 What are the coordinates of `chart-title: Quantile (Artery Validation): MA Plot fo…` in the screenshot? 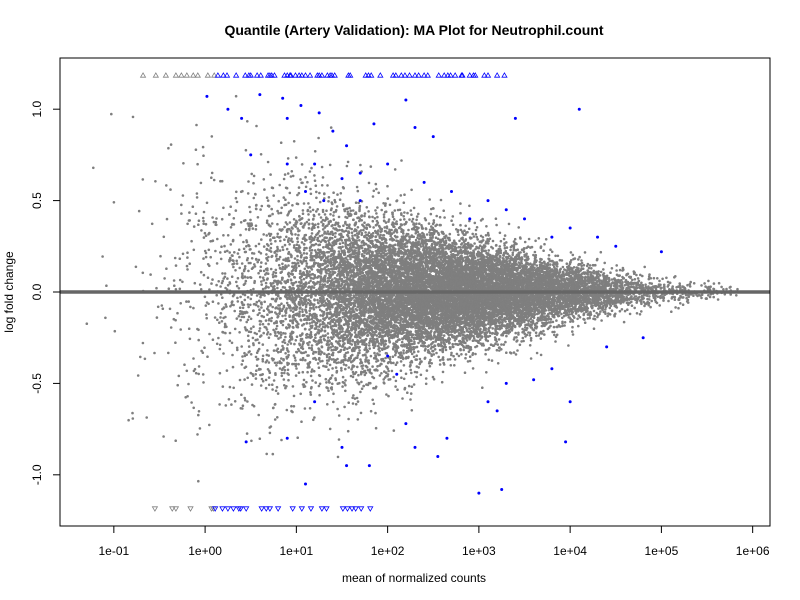 It's located at (413, 30).